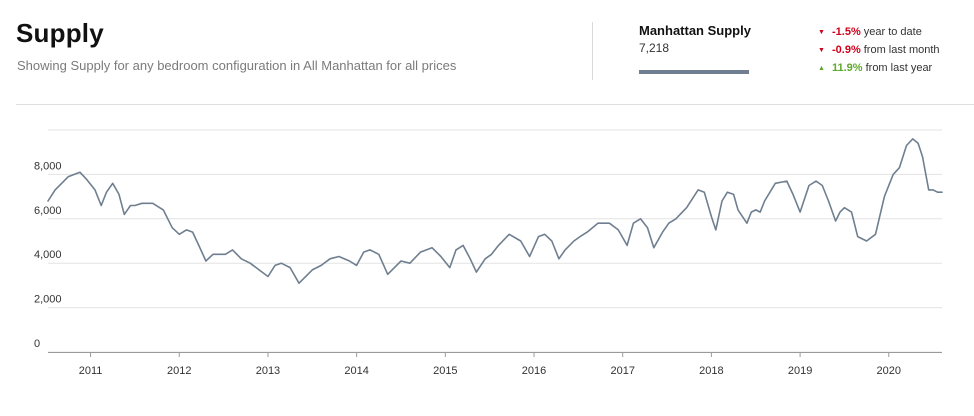  Describe the element at coordinates (889, 371) in the screenshot. I see `x-tick-label: 2020` at that location.